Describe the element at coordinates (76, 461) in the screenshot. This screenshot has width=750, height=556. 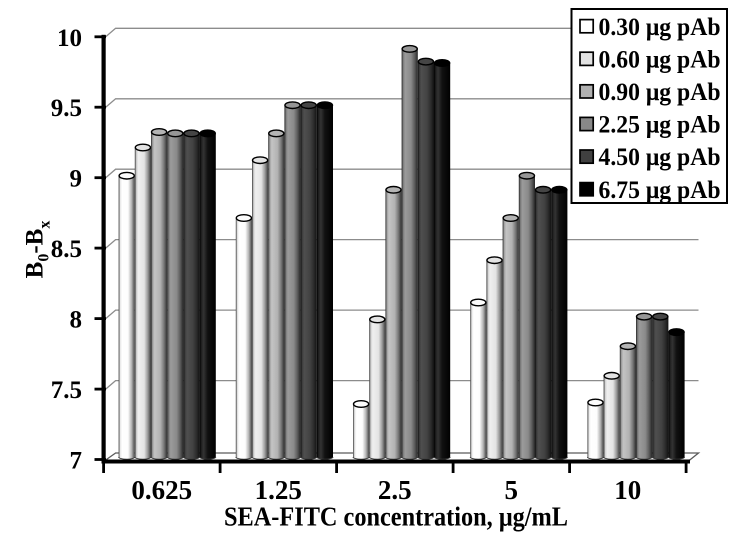
I see `svg-text: 7` at that location.